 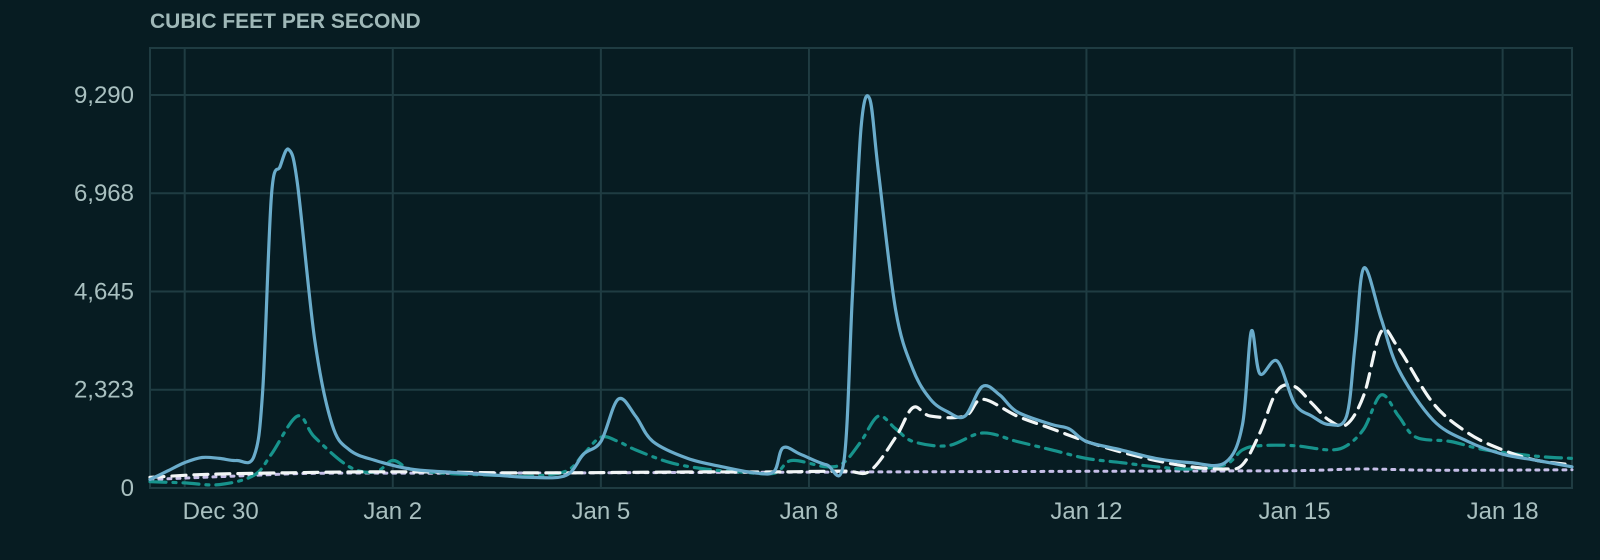 What do you see at coordinates (1086, 511) in the screenshot?
I see `x-tick-label: Jan 12` at bounding box center [1086, 511].